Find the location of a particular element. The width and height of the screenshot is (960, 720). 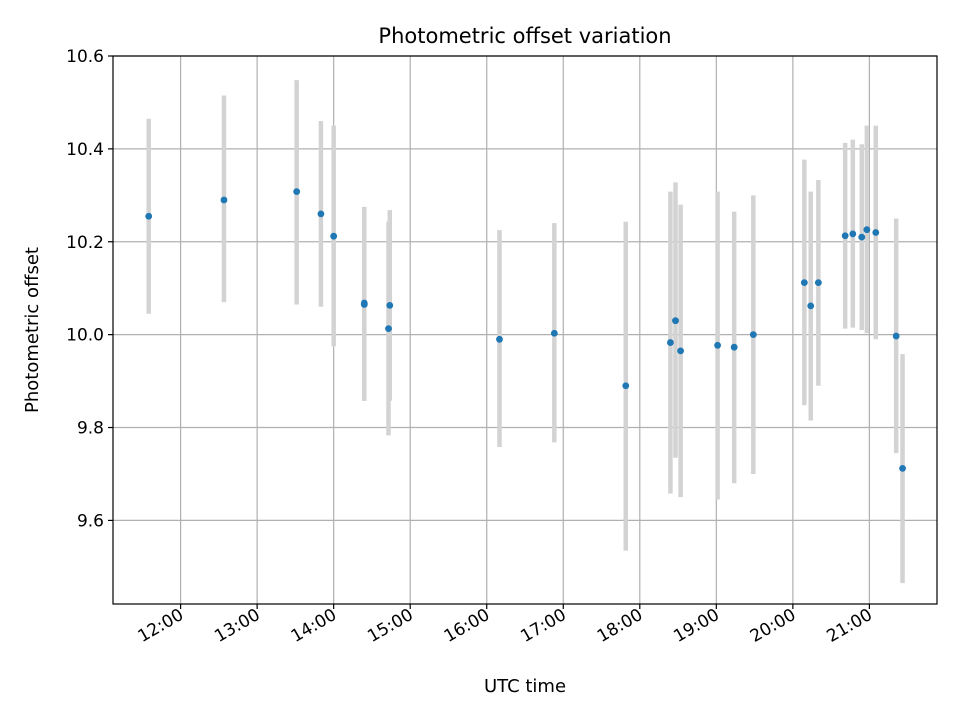

y-tick-label: 10.2 is located at coordinates (85, 243).